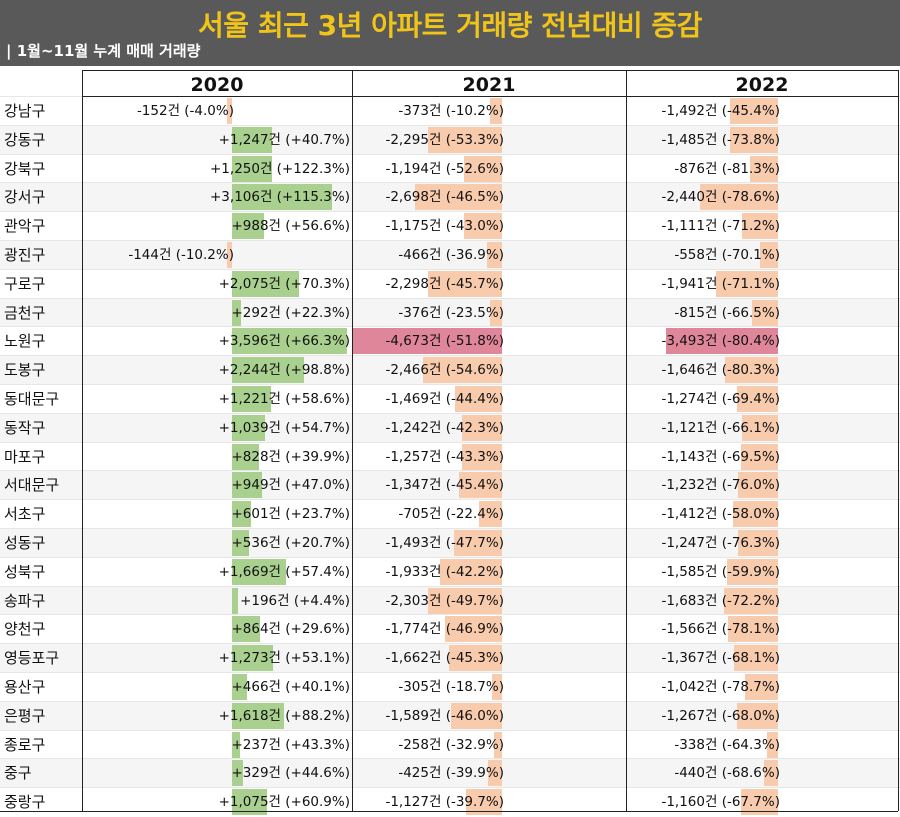 The image size is (900, 817). What do you see at coordinates (451, 744) in the screenshot?
I see `value-label-2021: -258건 (-32.9%)` at bounding box center [451, 744].